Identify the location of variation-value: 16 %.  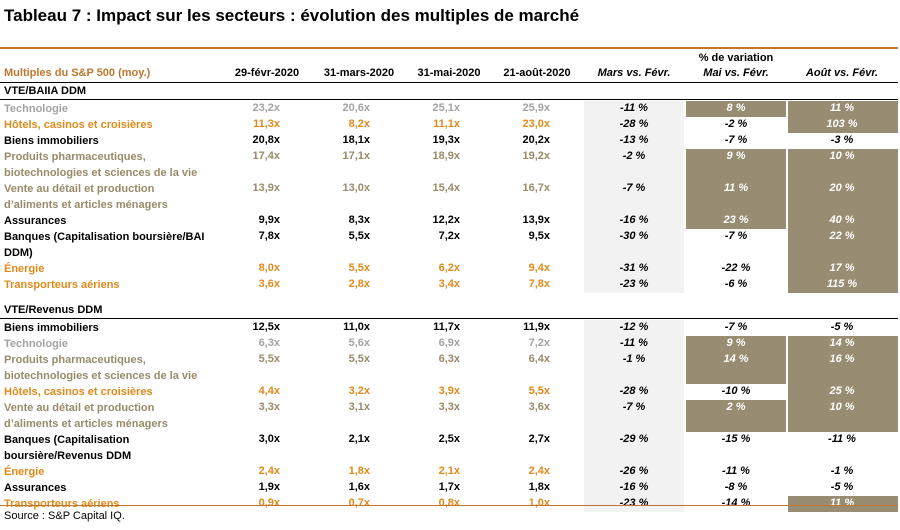
(842, 359).